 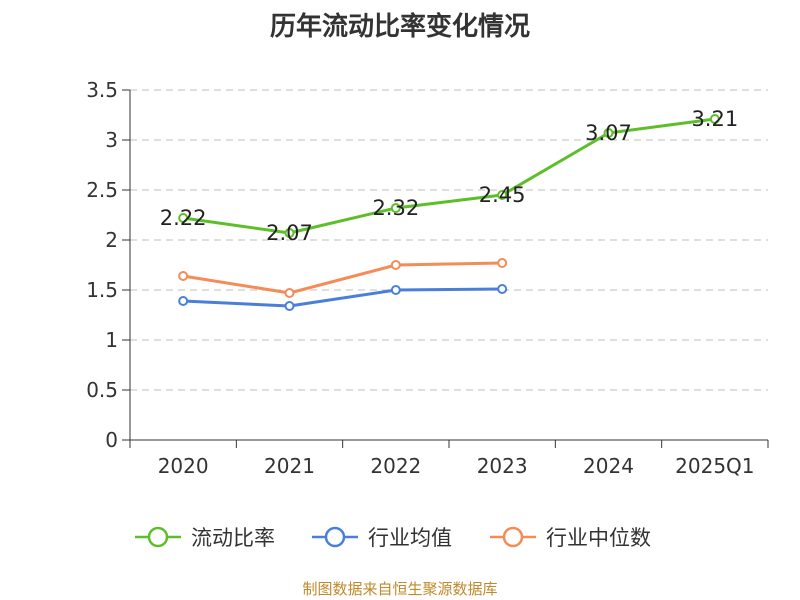 What do you see at coordinates (111, 240) in the screenshot?
I see `y-tick-label: 2` at bounding box center [111, 240].